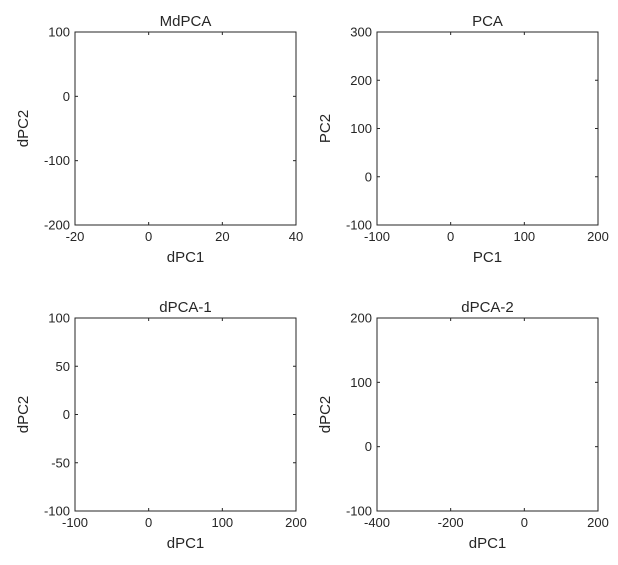 This screenshot has width=618, height=565. What do you see at coordinates (325, 128) in the screenshot?
I see `y-axis-label: PC2` at bounding box center [325, 128].